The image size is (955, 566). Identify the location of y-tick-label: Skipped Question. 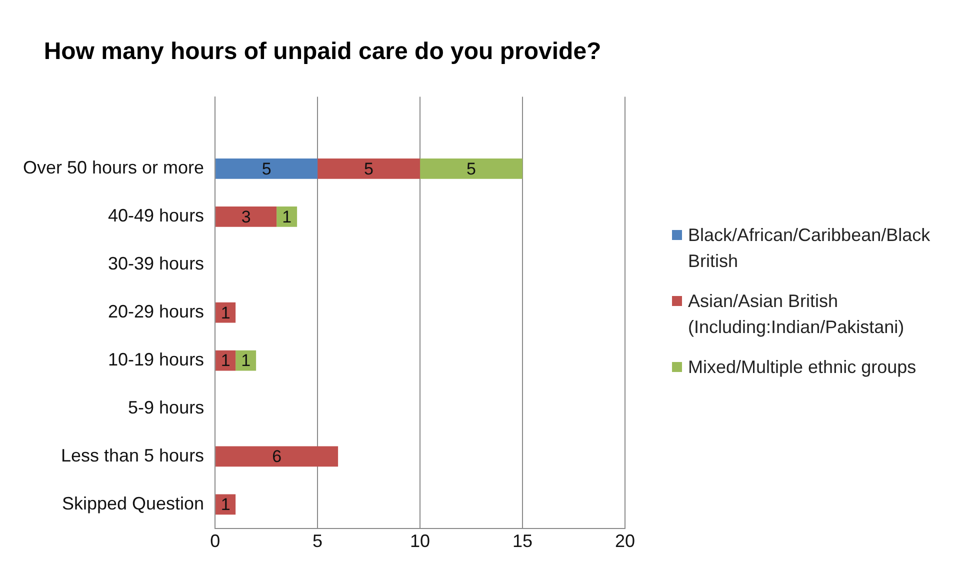
(133, 503).